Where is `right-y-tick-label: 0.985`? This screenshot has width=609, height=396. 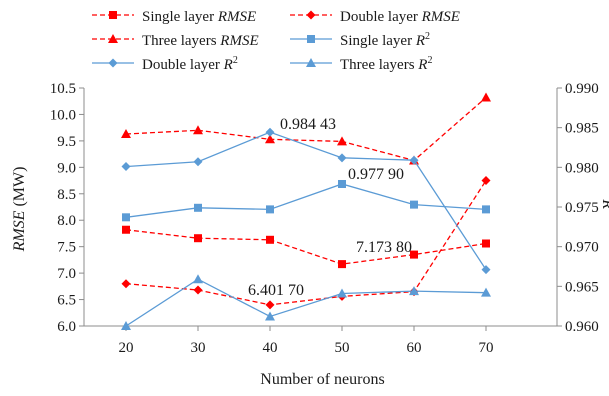
right-y-tick-label: 0.985 is located at coordinates (582, 129).